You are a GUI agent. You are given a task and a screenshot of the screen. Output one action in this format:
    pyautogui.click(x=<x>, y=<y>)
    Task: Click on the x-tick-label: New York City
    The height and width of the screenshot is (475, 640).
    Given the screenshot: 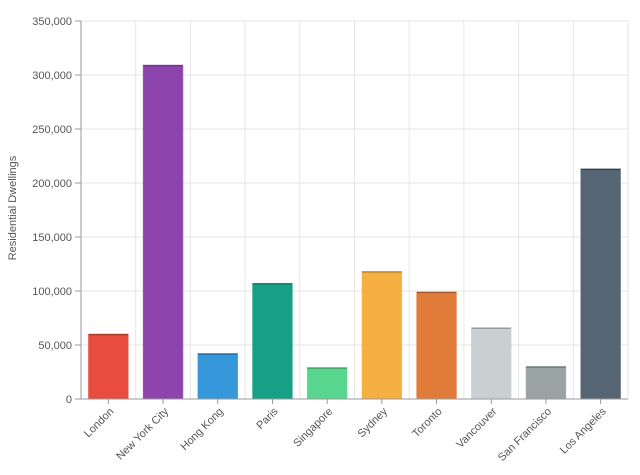 What is the action you would take?
    pyautogui.click(x=142, y=433)
    